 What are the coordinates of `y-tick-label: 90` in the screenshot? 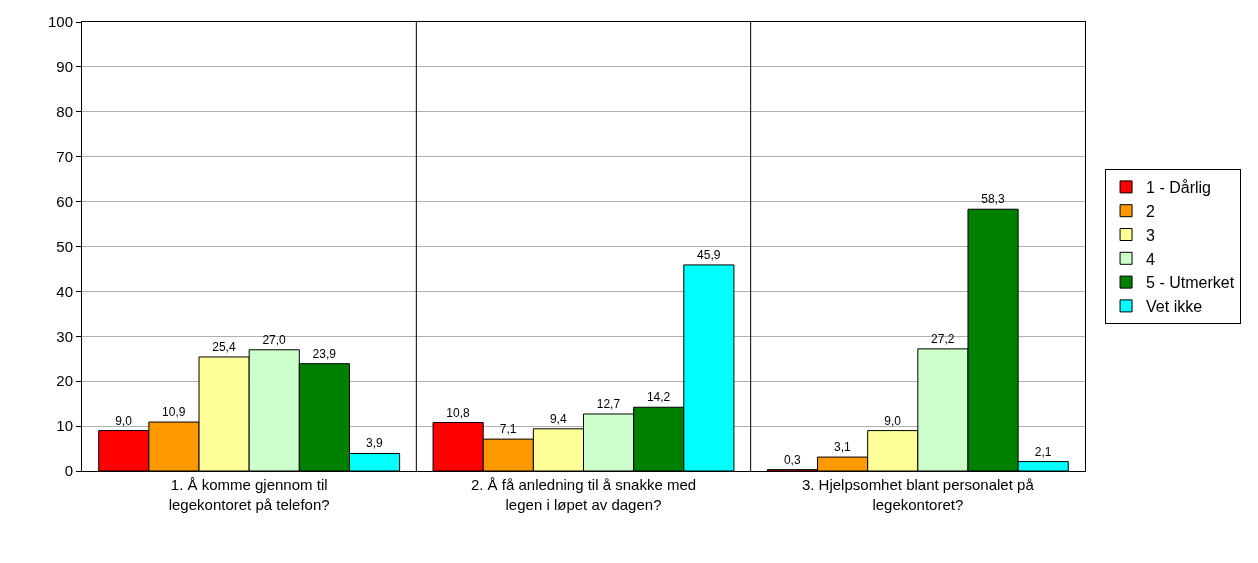 It's located at (64, 67).